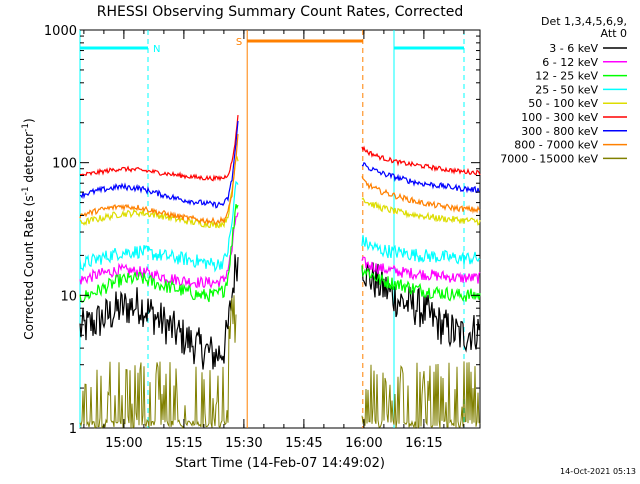 The image size is (640, 484). Describe the element at coordinates (243, 443) in the screenshot. I see `x-tick-label: 15:30` at that location.